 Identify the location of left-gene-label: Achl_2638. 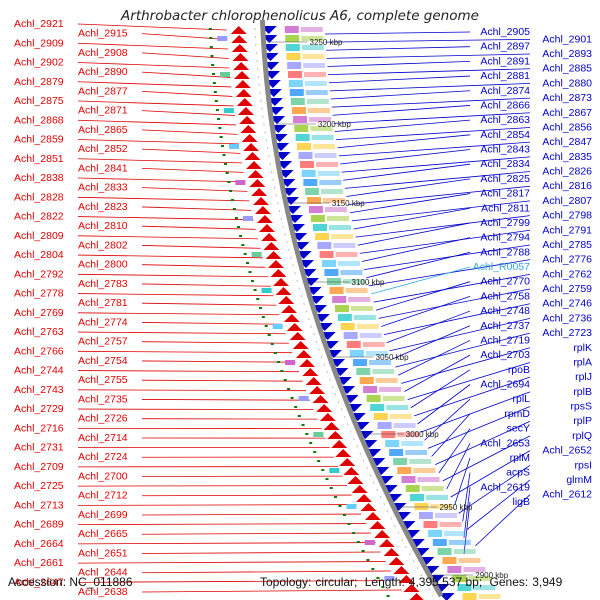
(103, 592).